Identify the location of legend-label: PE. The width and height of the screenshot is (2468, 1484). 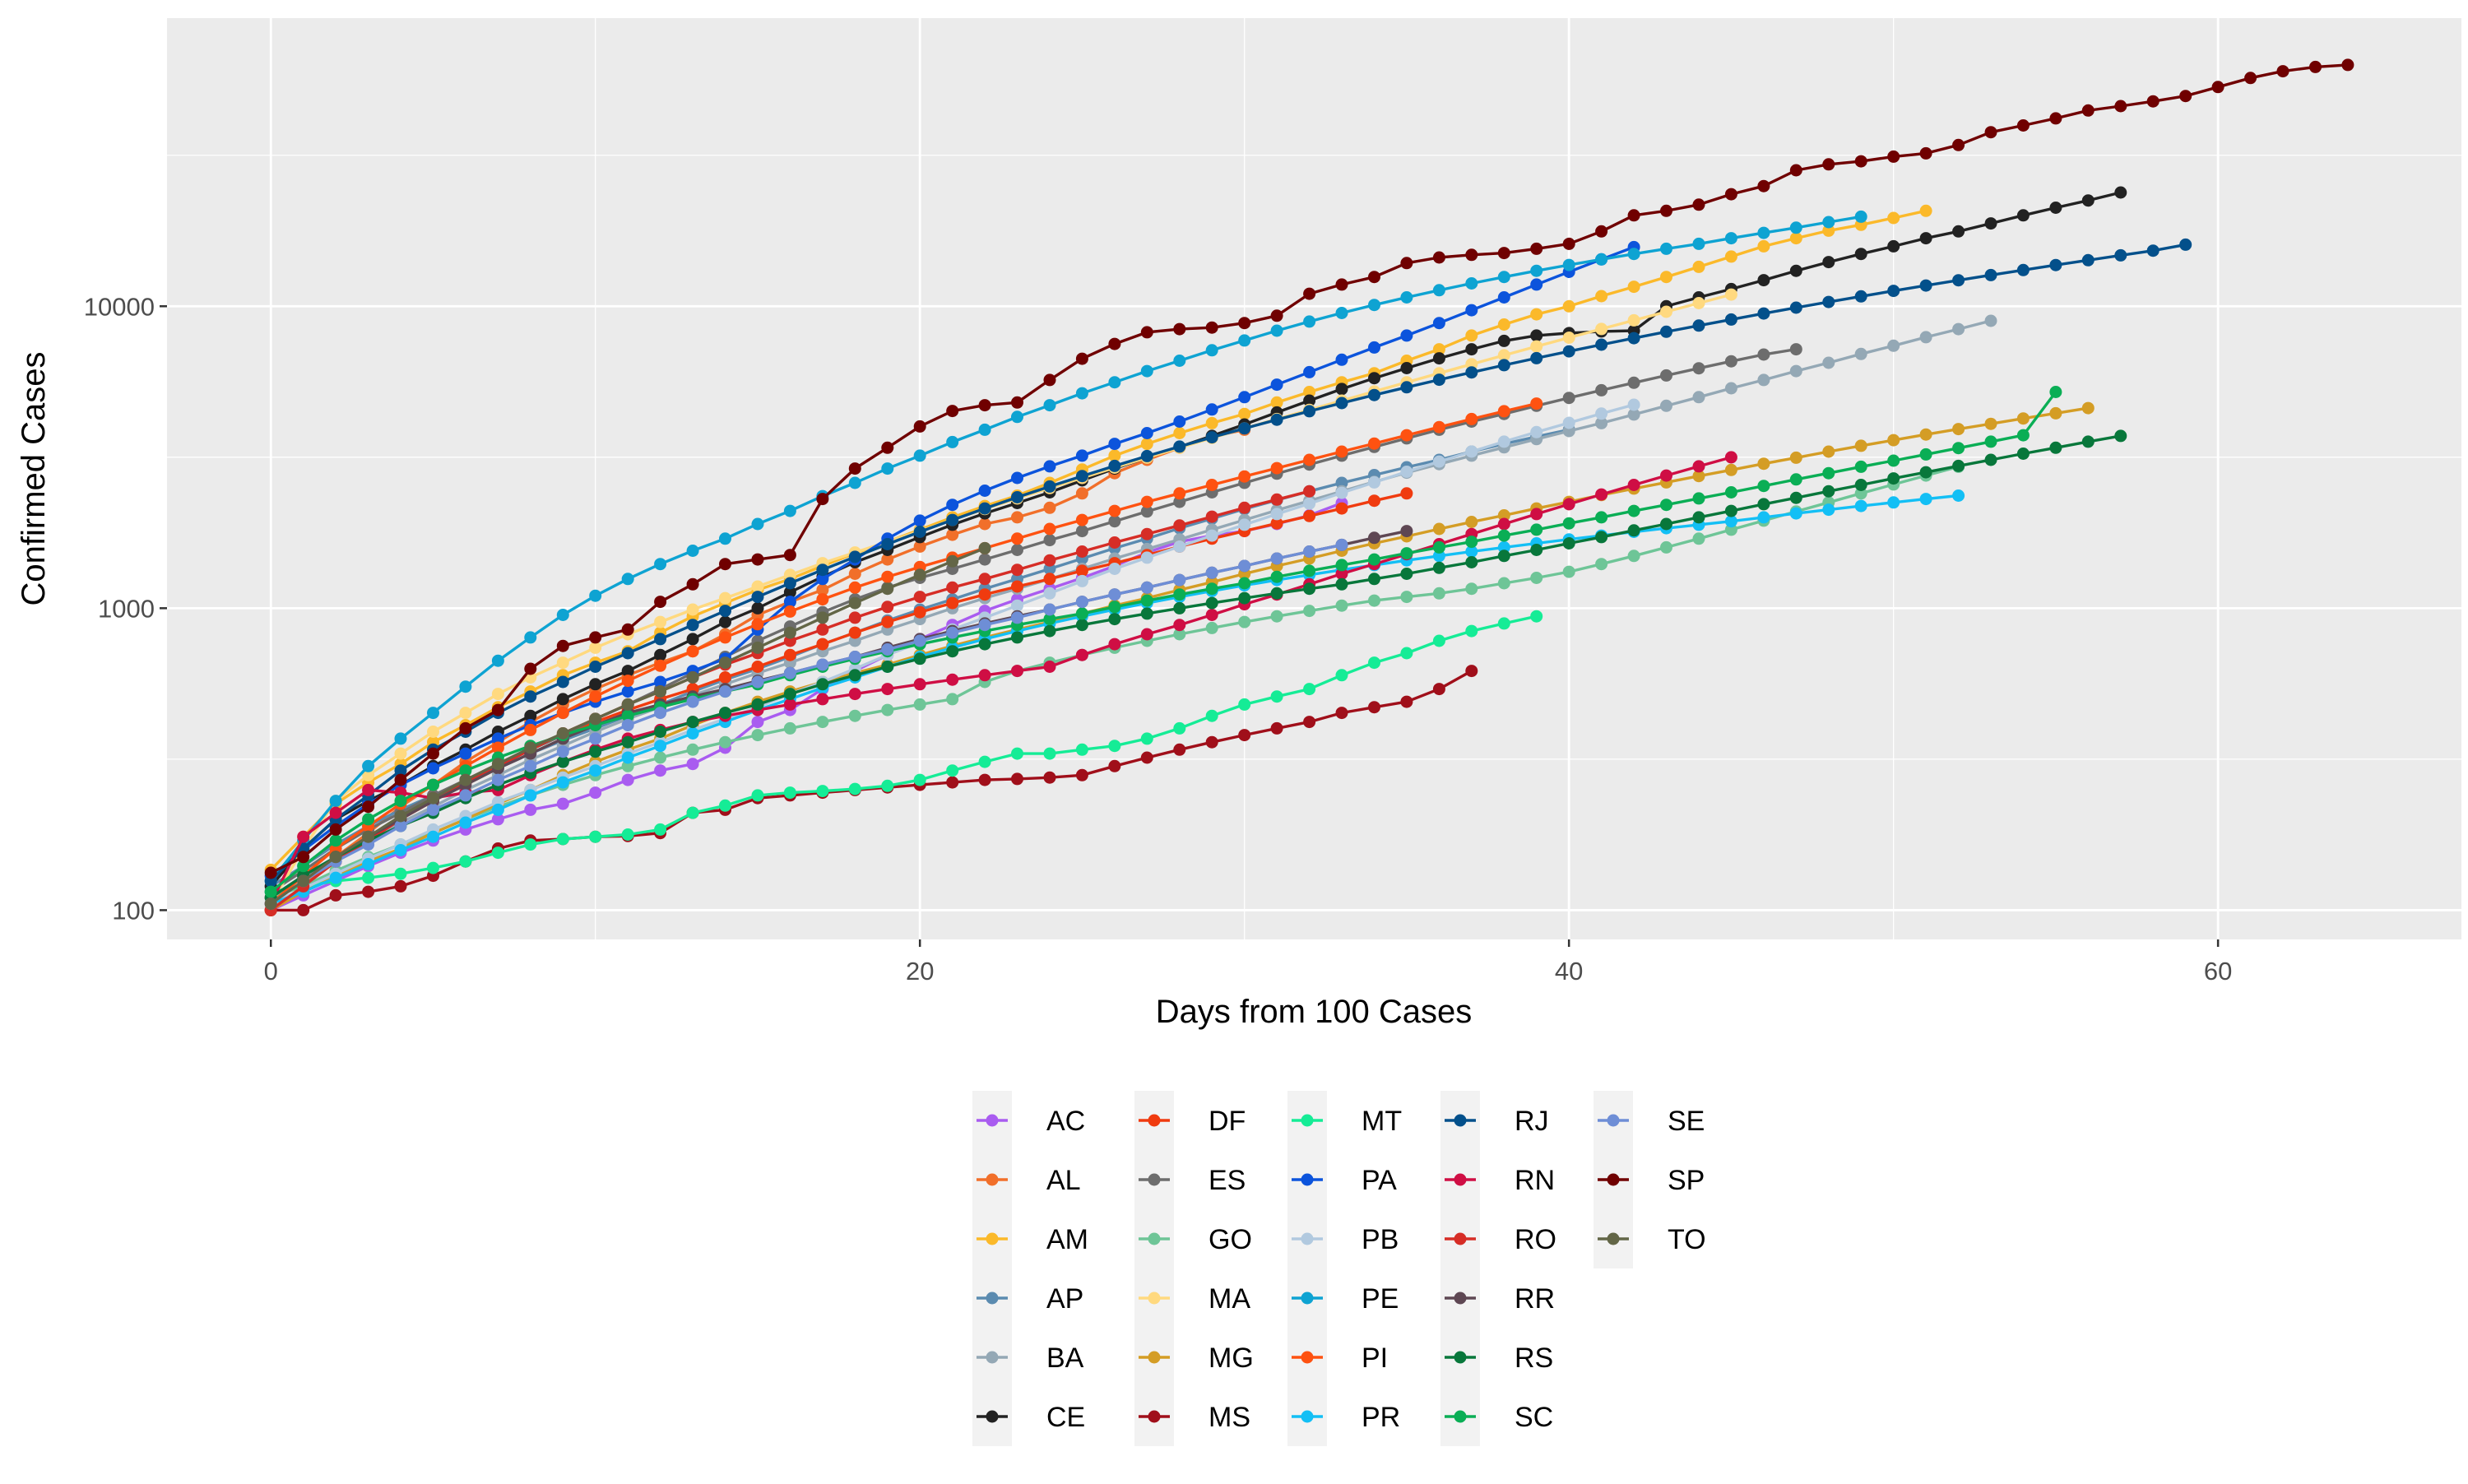
(1380, 1299).